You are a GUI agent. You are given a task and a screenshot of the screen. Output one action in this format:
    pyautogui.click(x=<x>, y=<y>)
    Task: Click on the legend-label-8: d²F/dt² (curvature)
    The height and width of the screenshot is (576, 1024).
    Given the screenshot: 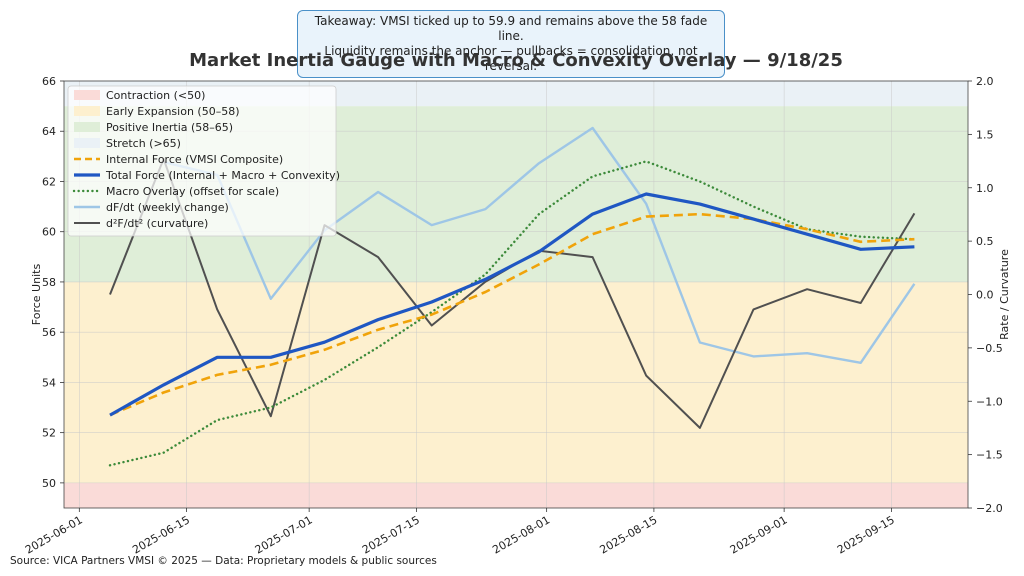 What is the action you would take?
    pyautogui.click(x=157, y=223)
    